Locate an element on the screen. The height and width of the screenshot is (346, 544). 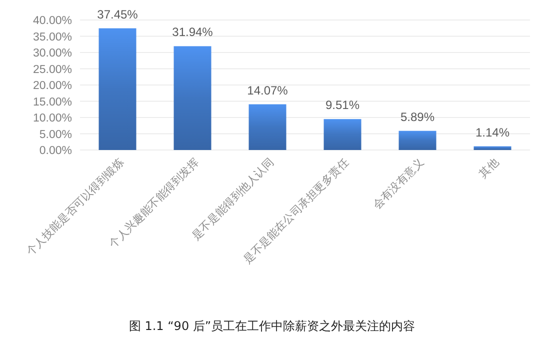
data-label: 1.14% is located at coordinates (492, 132).